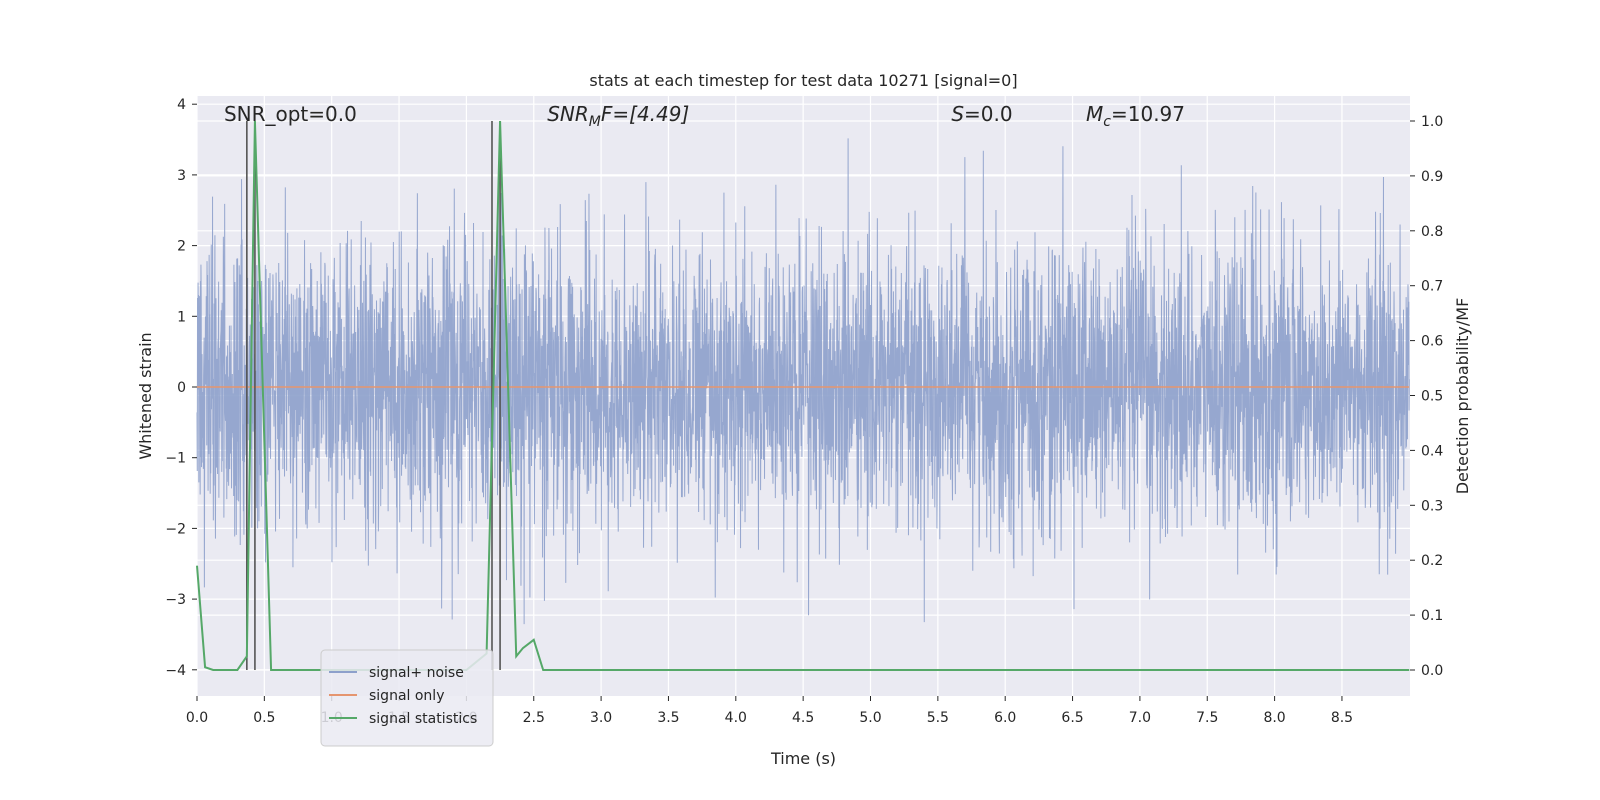 The image size is (1600, 800). I want to click on x-tick-label: 0.5, so click(264, 718).